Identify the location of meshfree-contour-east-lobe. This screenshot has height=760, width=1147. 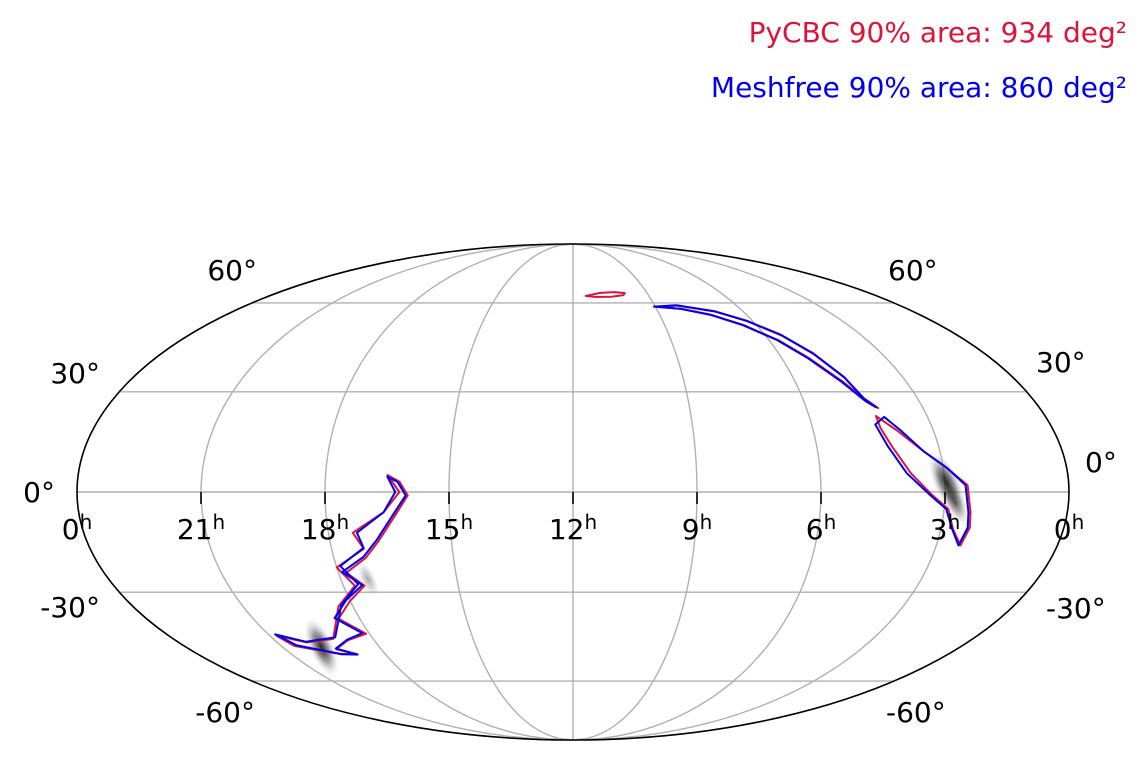
(922, 481).